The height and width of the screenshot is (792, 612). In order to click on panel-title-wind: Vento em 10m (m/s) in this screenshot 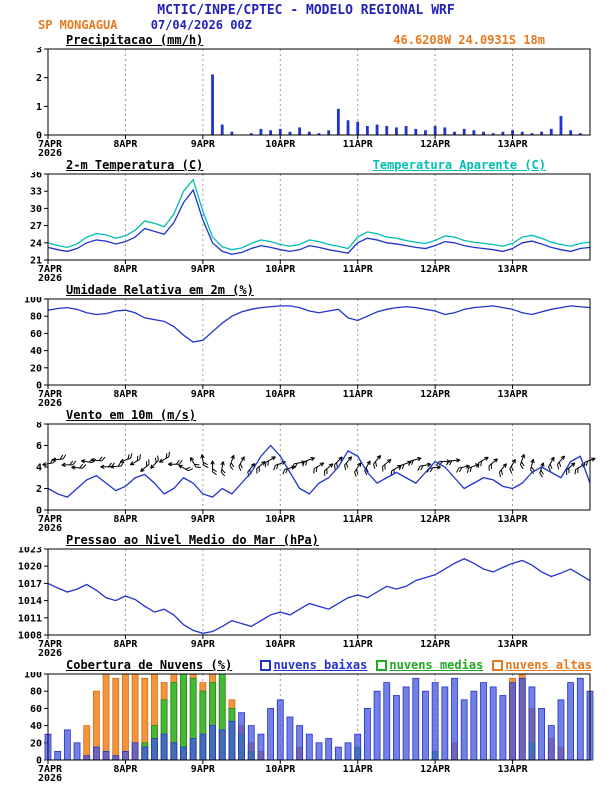, I will do `click(131, 415)`.